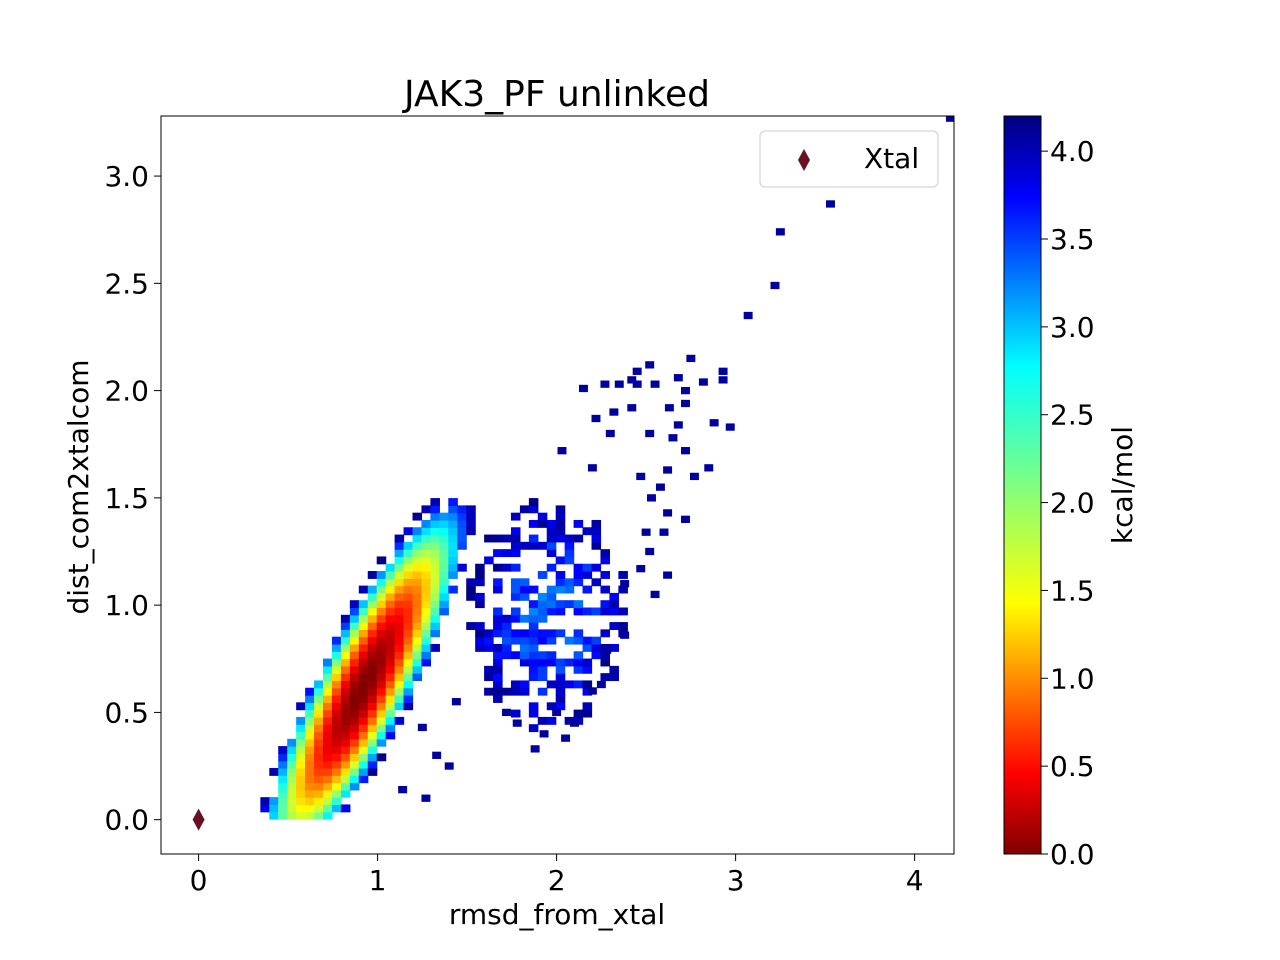 This screenshot has height=960, width=1280. I want to click on legend-label-xtal: Xtal, so click(891, 158).